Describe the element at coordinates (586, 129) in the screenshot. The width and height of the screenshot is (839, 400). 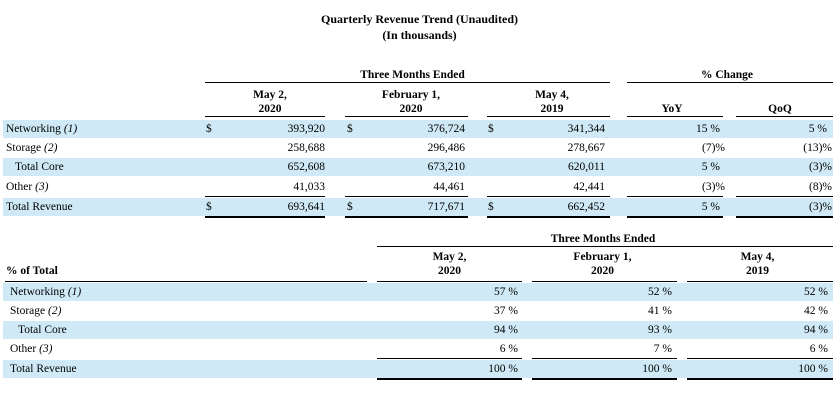
I see `cell-value: 341,344` at that location.